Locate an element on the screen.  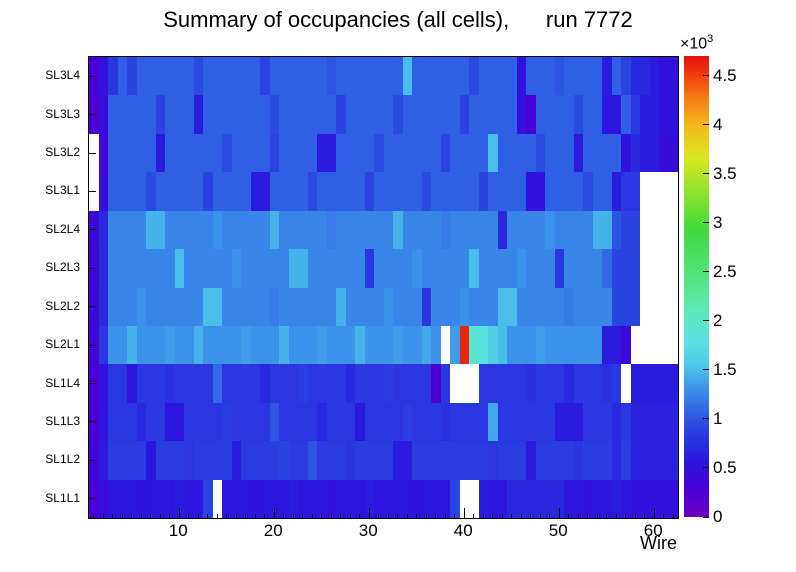
y-row-label: SL2L3 is located at coordinates (62, 267).